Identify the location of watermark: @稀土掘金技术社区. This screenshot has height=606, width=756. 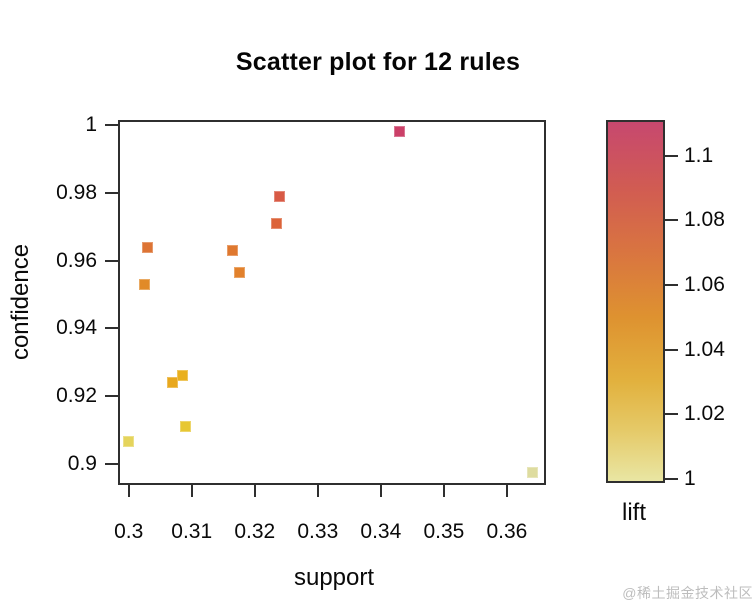
(687, 593).